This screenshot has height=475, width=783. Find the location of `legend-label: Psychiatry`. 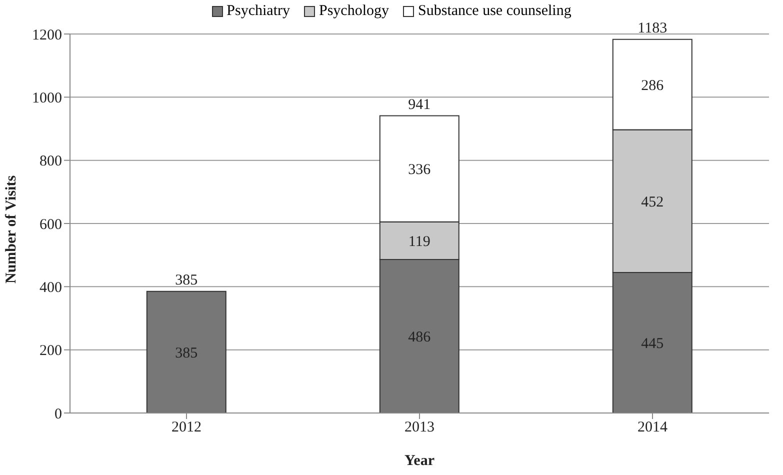

legend-label: Psychiatry is located at coordinates (258, 11).